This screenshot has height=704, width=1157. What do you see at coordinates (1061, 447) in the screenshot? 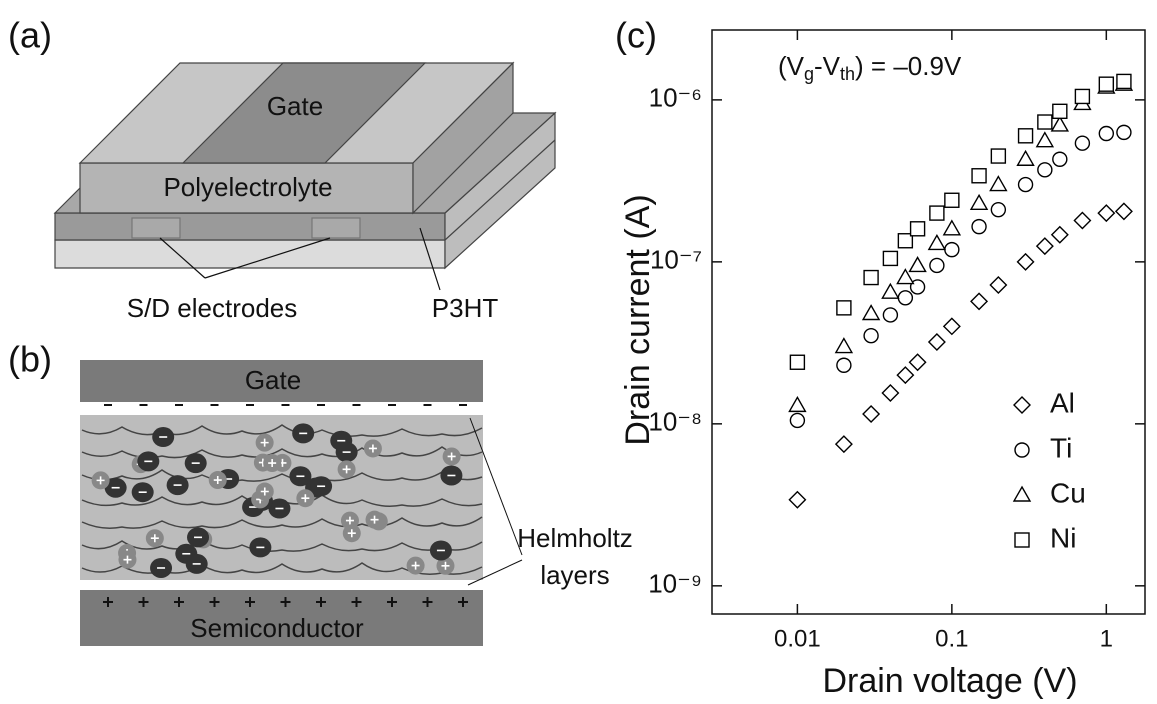
I see `legend-label: Ti` at bounding box center [1061, 447].